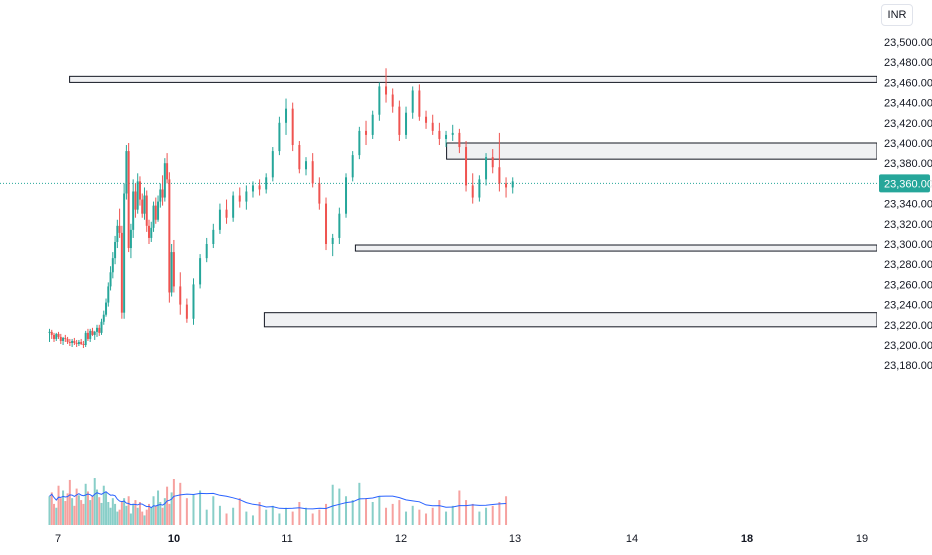 This screenshot has width=932, height=555. What do you see at coordinates (286, 539) in the screenshot?
I see `x-tick-label: 11` at bounding box center [286, 539].